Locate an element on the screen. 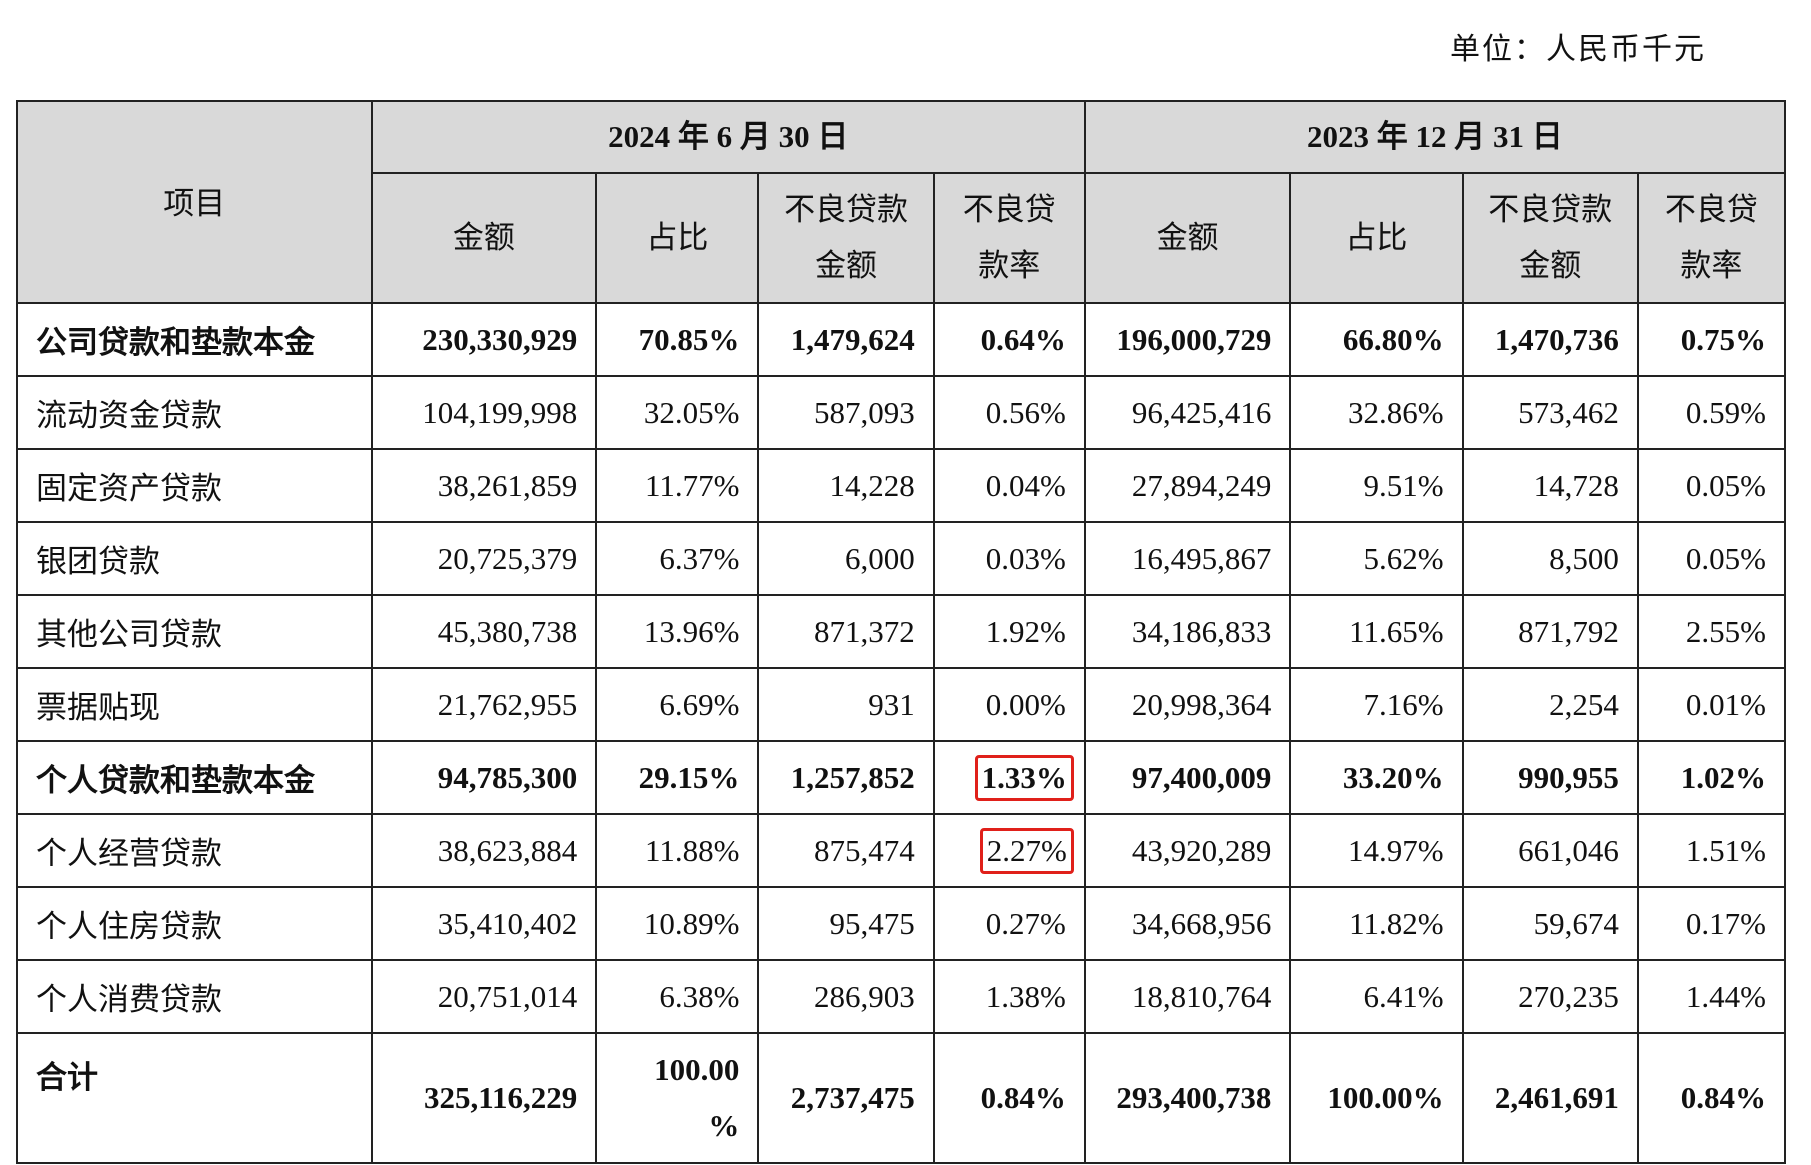 This screenshot has height=1165, width=1811. cell: 16,495,867 is located at coordinates (1187, 558).